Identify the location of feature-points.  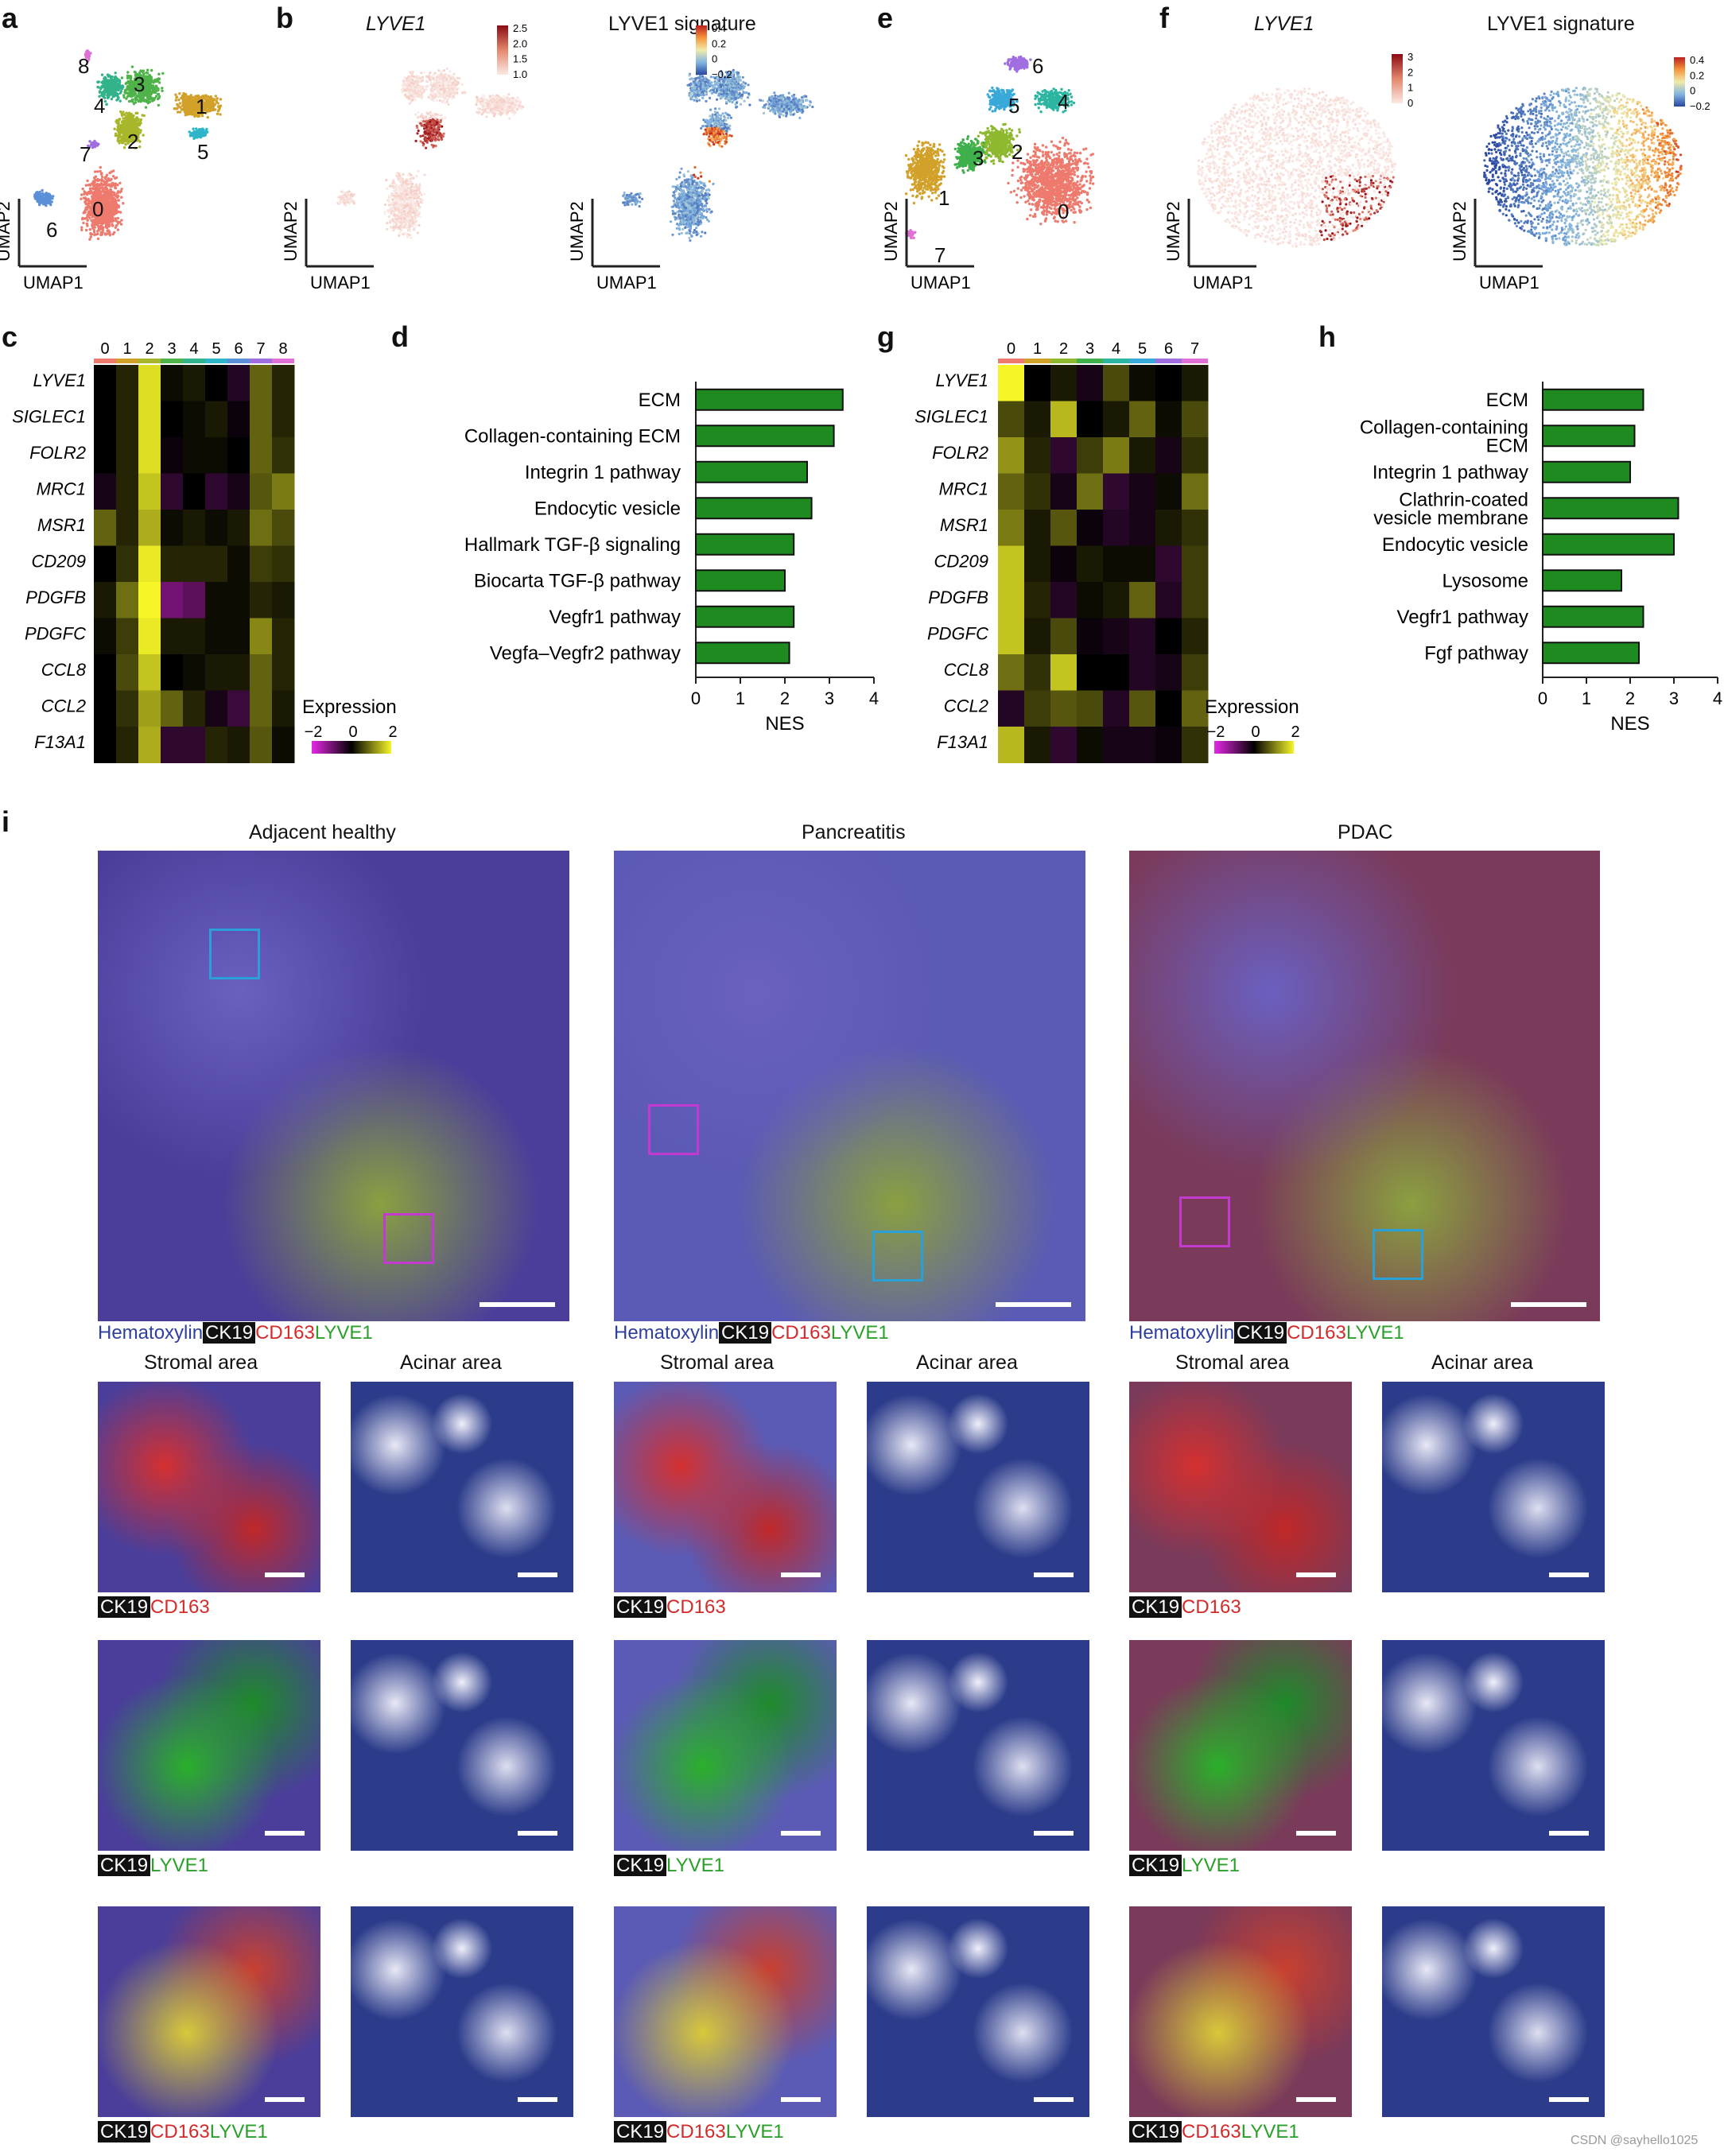
(430, 153).